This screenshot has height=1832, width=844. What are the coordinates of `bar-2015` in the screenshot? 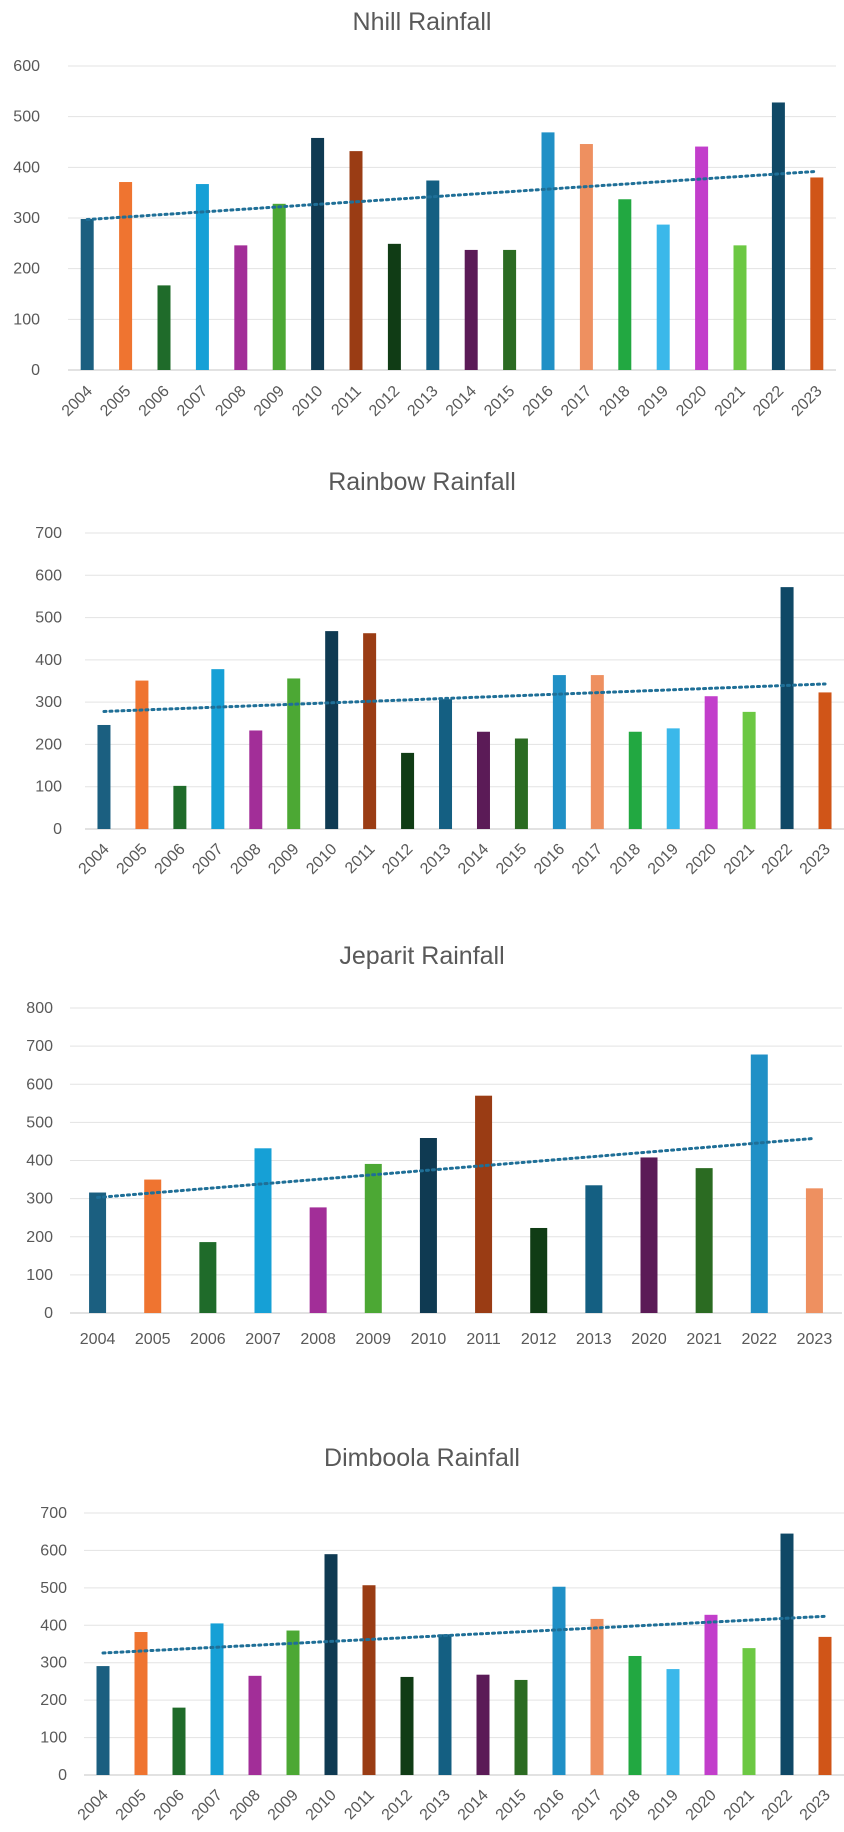 It's located at (510, 309).